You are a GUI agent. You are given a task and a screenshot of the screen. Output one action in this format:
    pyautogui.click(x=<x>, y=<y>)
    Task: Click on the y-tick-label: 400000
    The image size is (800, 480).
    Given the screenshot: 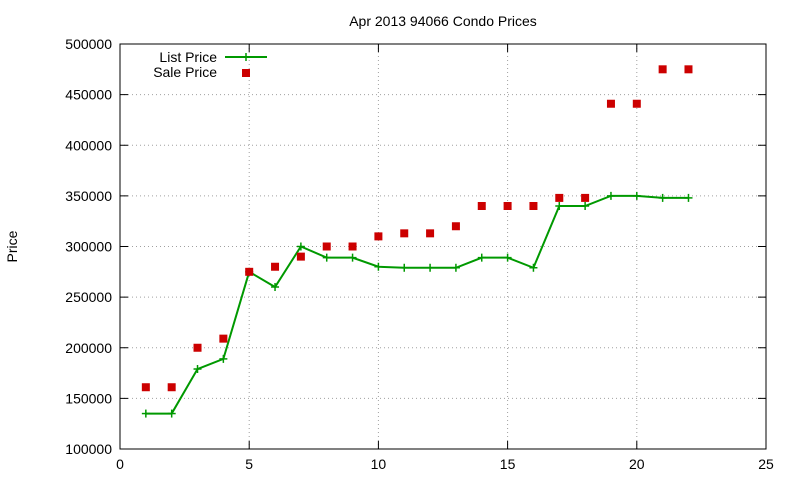 What is the action you would take?
    pyautogui.click(x=88, y=145)
    